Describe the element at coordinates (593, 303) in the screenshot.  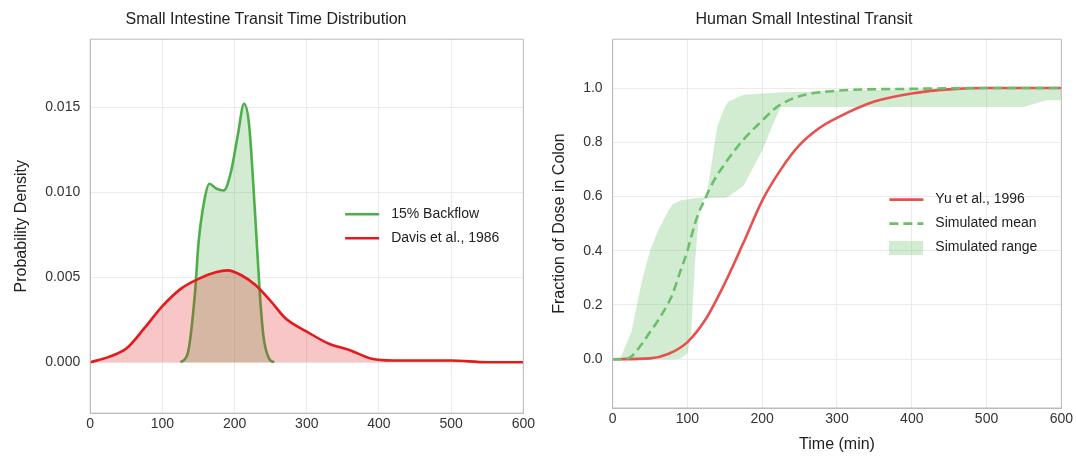
I see `y-tick-label: 0.2` at that location.